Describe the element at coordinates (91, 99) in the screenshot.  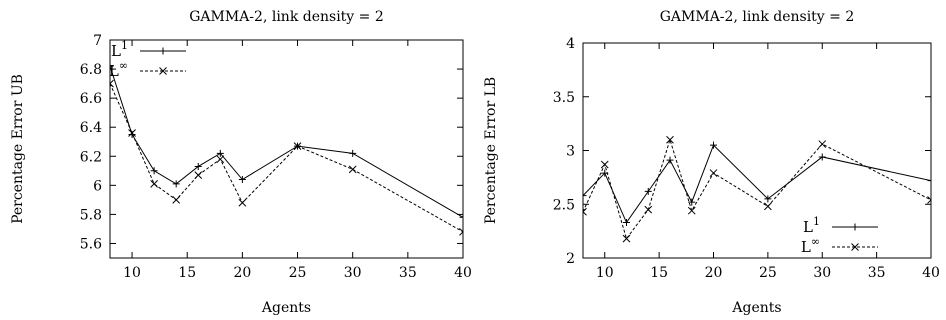
I see `y-tick-label: 6.6` at that location.